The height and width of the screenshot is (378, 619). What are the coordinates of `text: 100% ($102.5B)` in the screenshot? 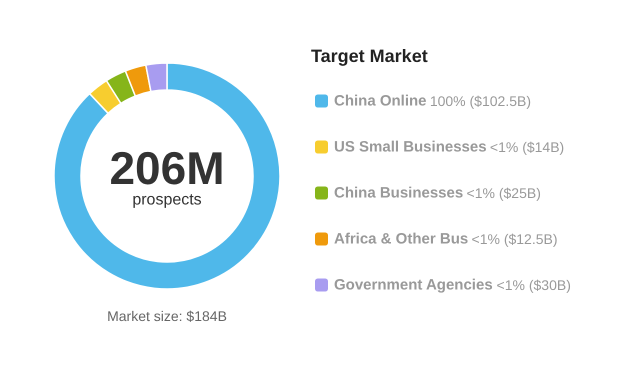 It's located at (481, 101).